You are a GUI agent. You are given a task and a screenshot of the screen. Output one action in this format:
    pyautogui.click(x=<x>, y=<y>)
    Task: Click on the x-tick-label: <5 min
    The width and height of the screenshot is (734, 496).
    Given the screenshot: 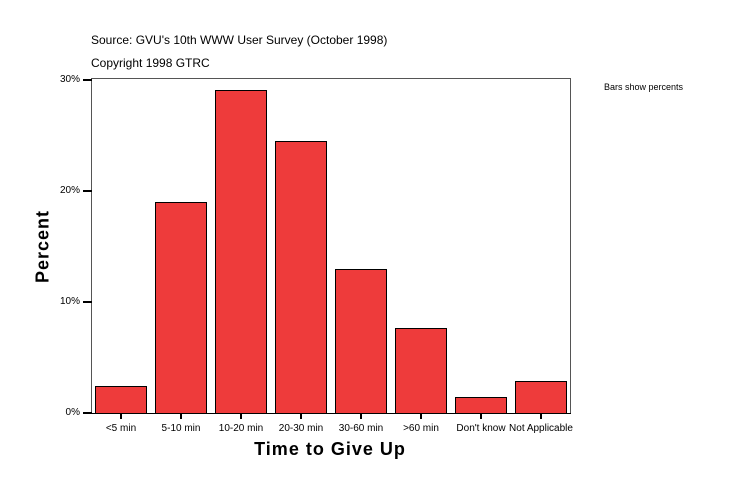 What is the action you would take?
    pyautogui.click(x=121, y=428)
    